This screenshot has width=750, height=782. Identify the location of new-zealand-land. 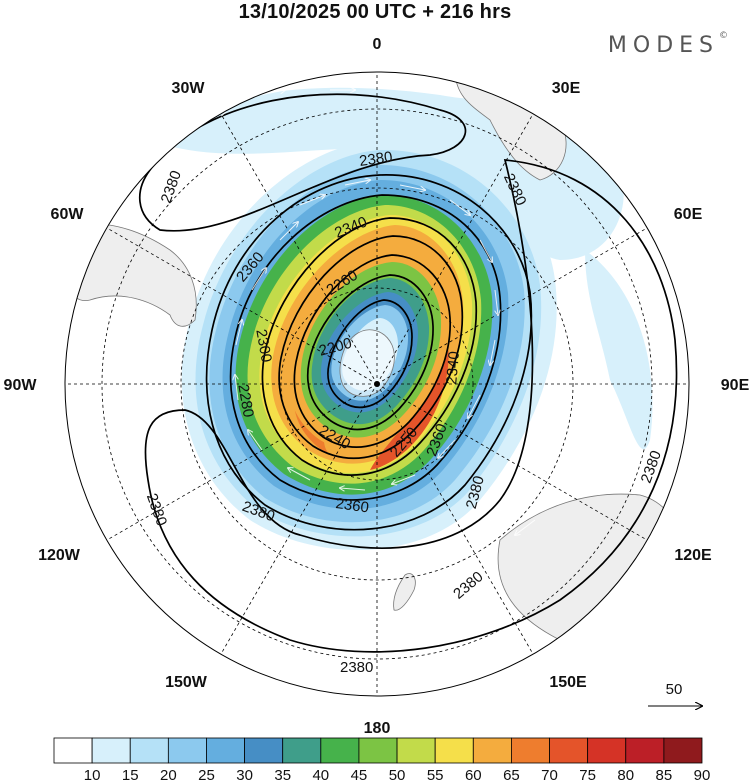
(404, 592).